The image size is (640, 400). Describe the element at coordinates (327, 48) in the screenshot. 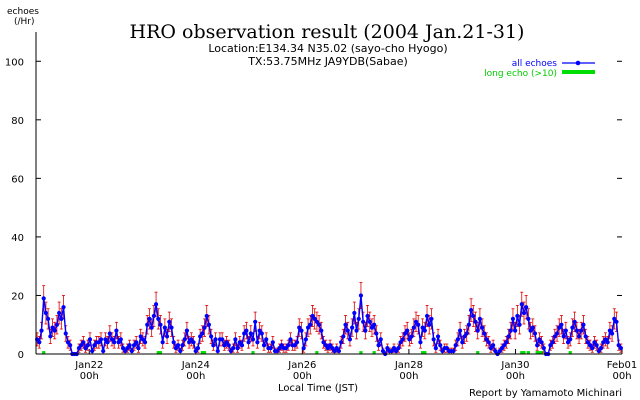

I see `chart-subtitle-location: Location:E134.34 N35.02 (sayo-cho Hyogo)` at that location.